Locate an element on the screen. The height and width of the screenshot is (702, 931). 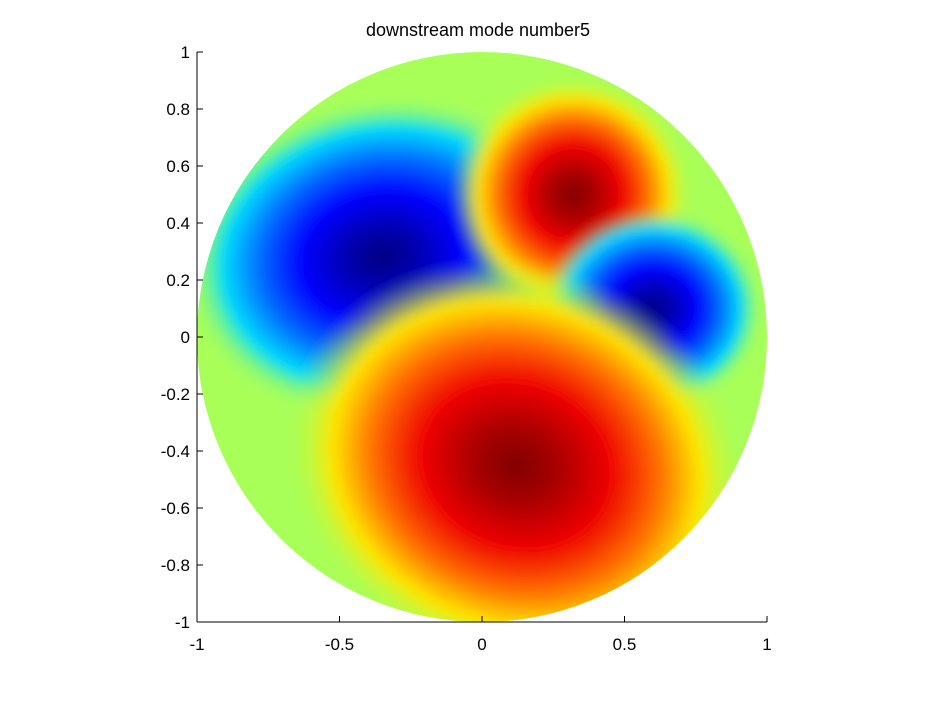
y-tick-label: -0.4 is located at coordinates (175, 451).